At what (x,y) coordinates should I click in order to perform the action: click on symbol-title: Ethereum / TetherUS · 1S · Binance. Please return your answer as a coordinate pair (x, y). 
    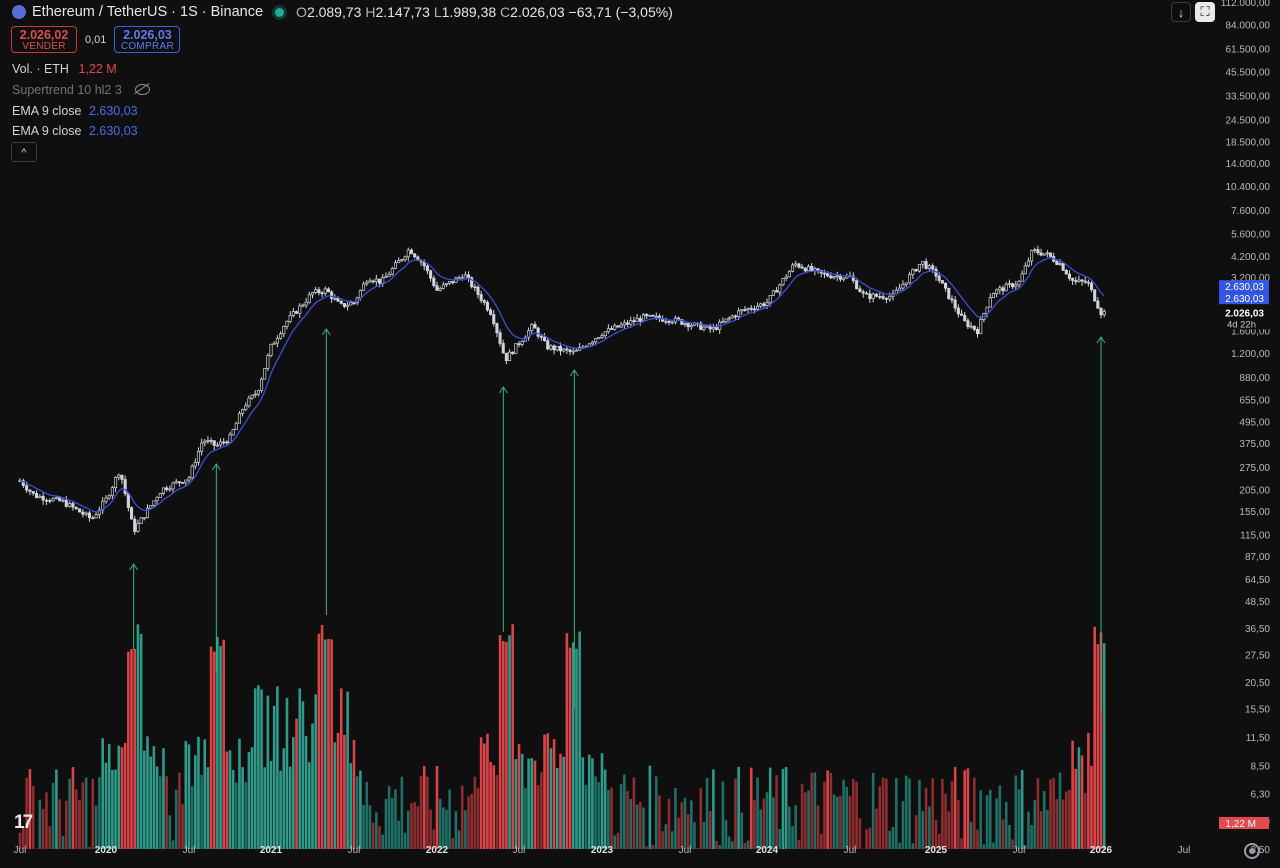
    Looking at the image, I should click on (148, 12).